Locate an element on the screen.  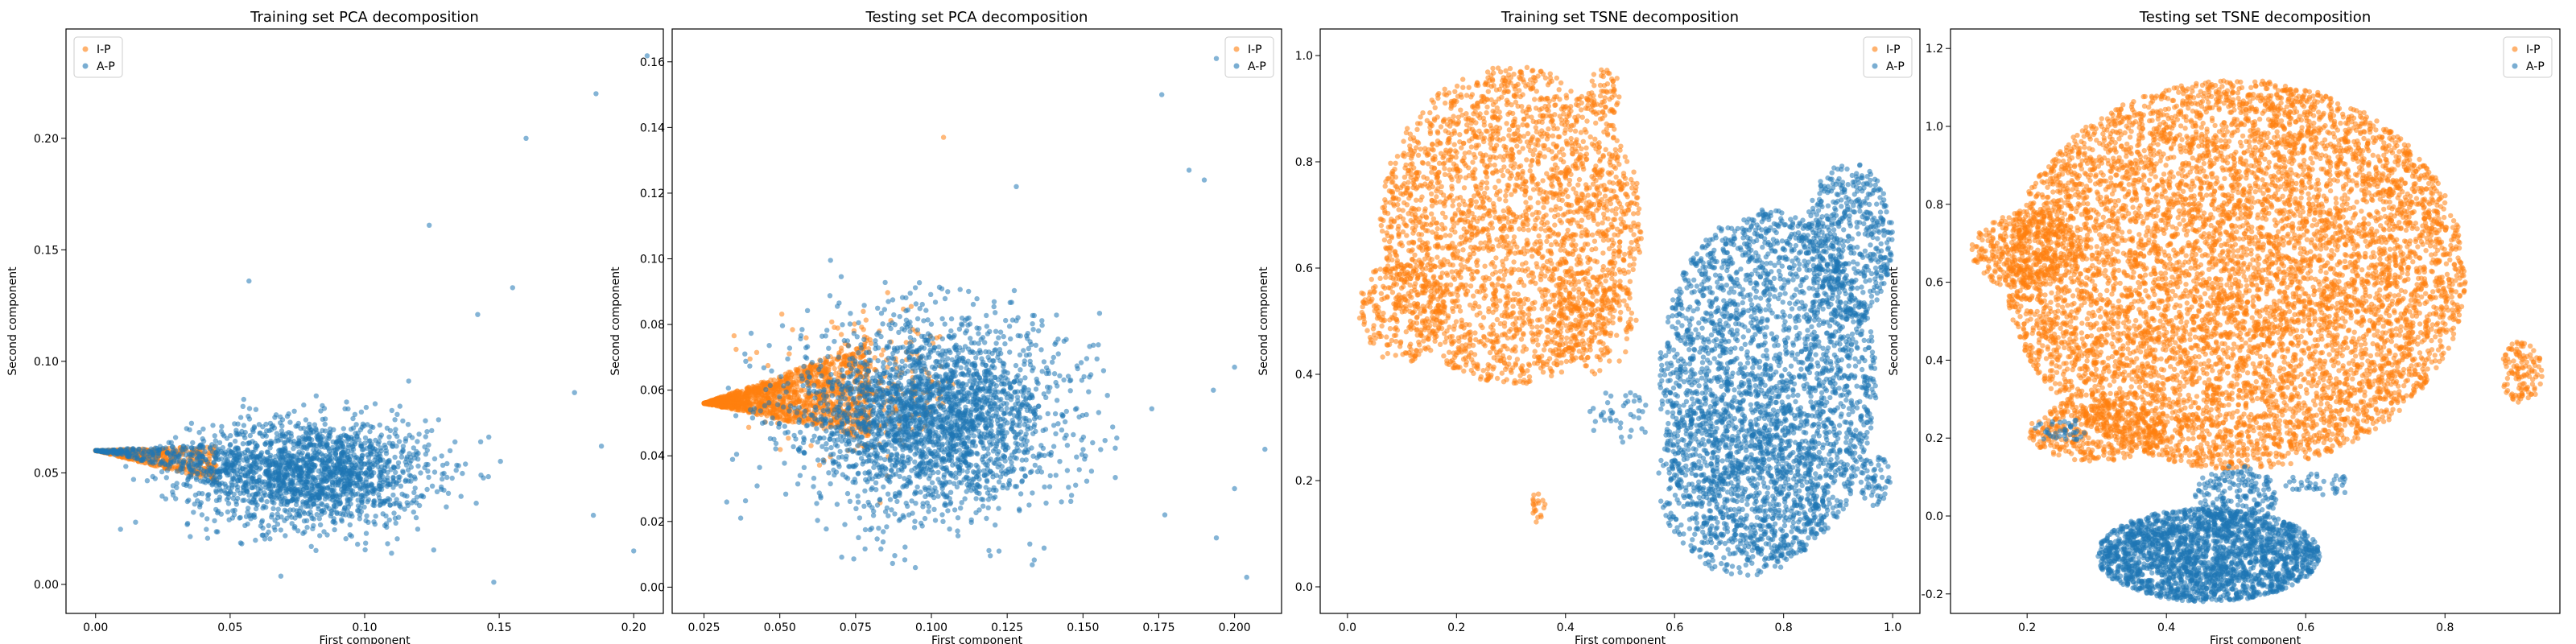
legend-label: I-P is located at coordinates (104, 49).